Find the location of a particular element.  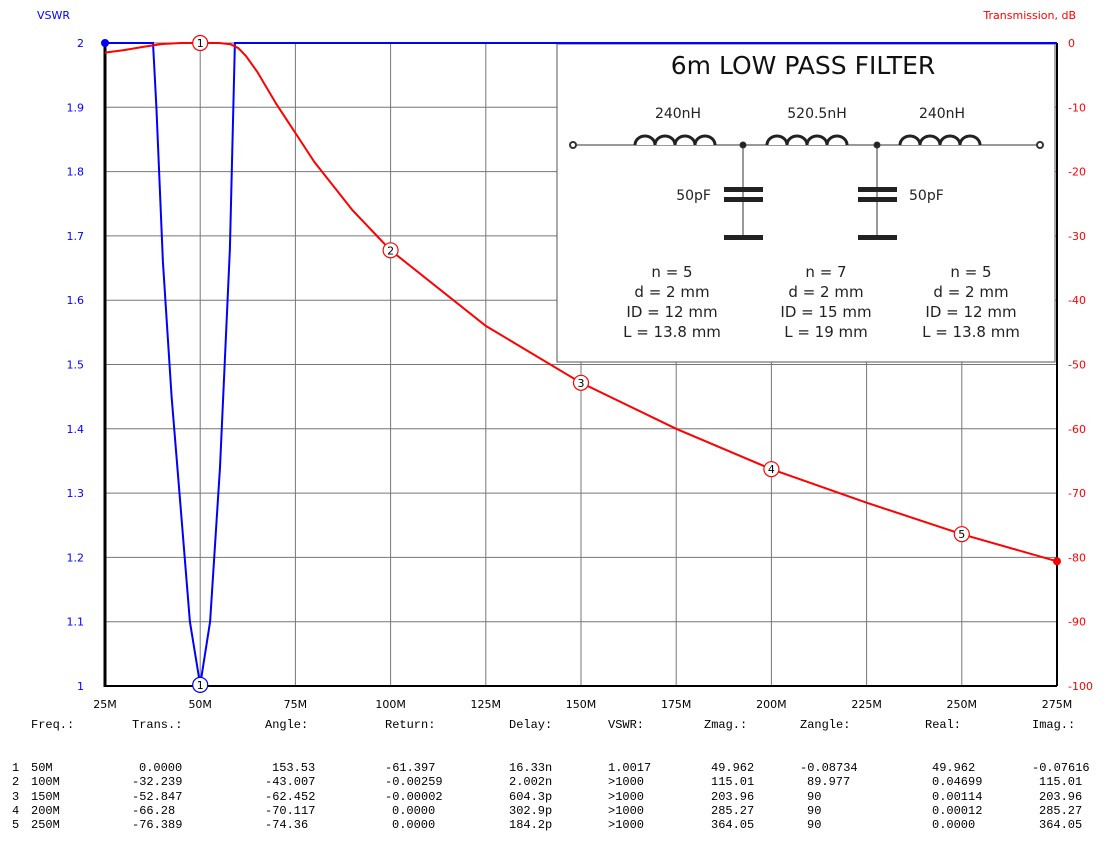

right-tick-label: -60 is located at coordinates (1077, 429).